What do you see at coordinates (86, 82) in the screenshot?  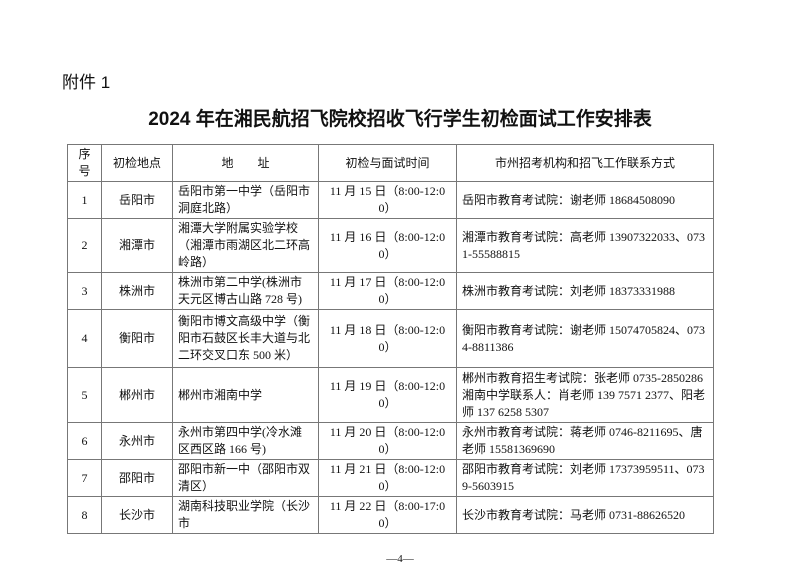 I see `attachment-label: 附件 1` at bounding box center [86, 82].